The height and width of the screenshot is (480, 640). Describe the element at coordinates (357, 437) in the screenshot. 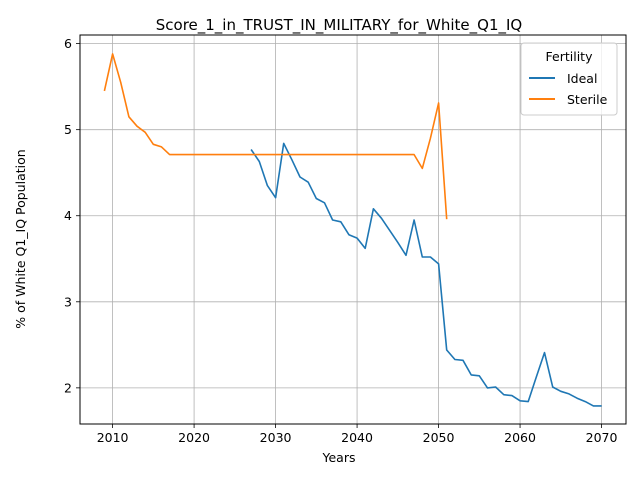

I see `x-tick-label: 2040` at that location.